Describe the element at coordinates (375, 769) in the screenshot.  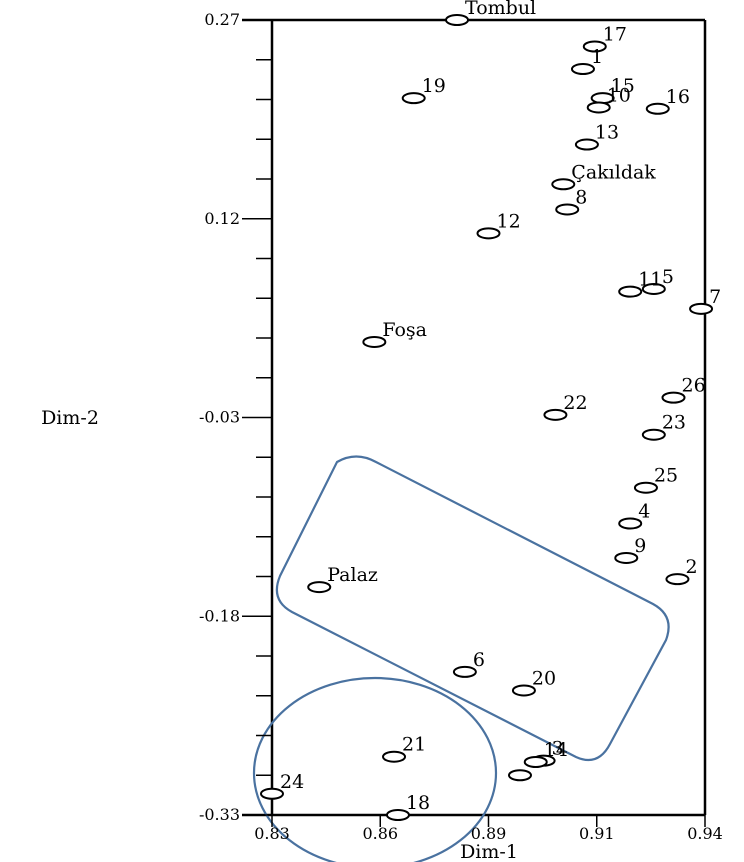
I see `group-outline-circle` at that location.